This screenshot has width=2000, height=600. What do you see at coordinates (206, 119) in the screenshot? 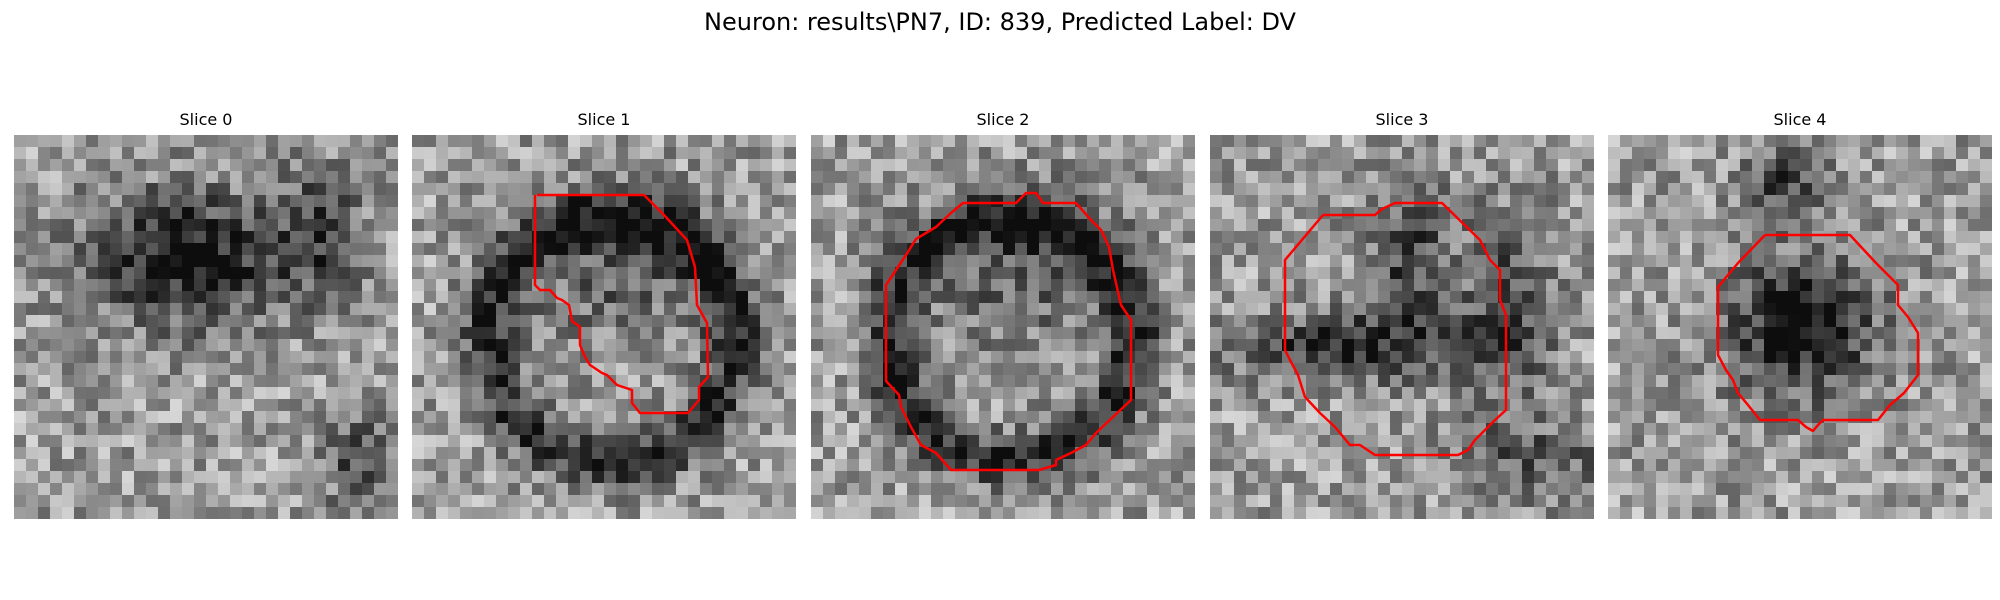
I see `slice-title: Slice 0` at bounding box center [206, 119].